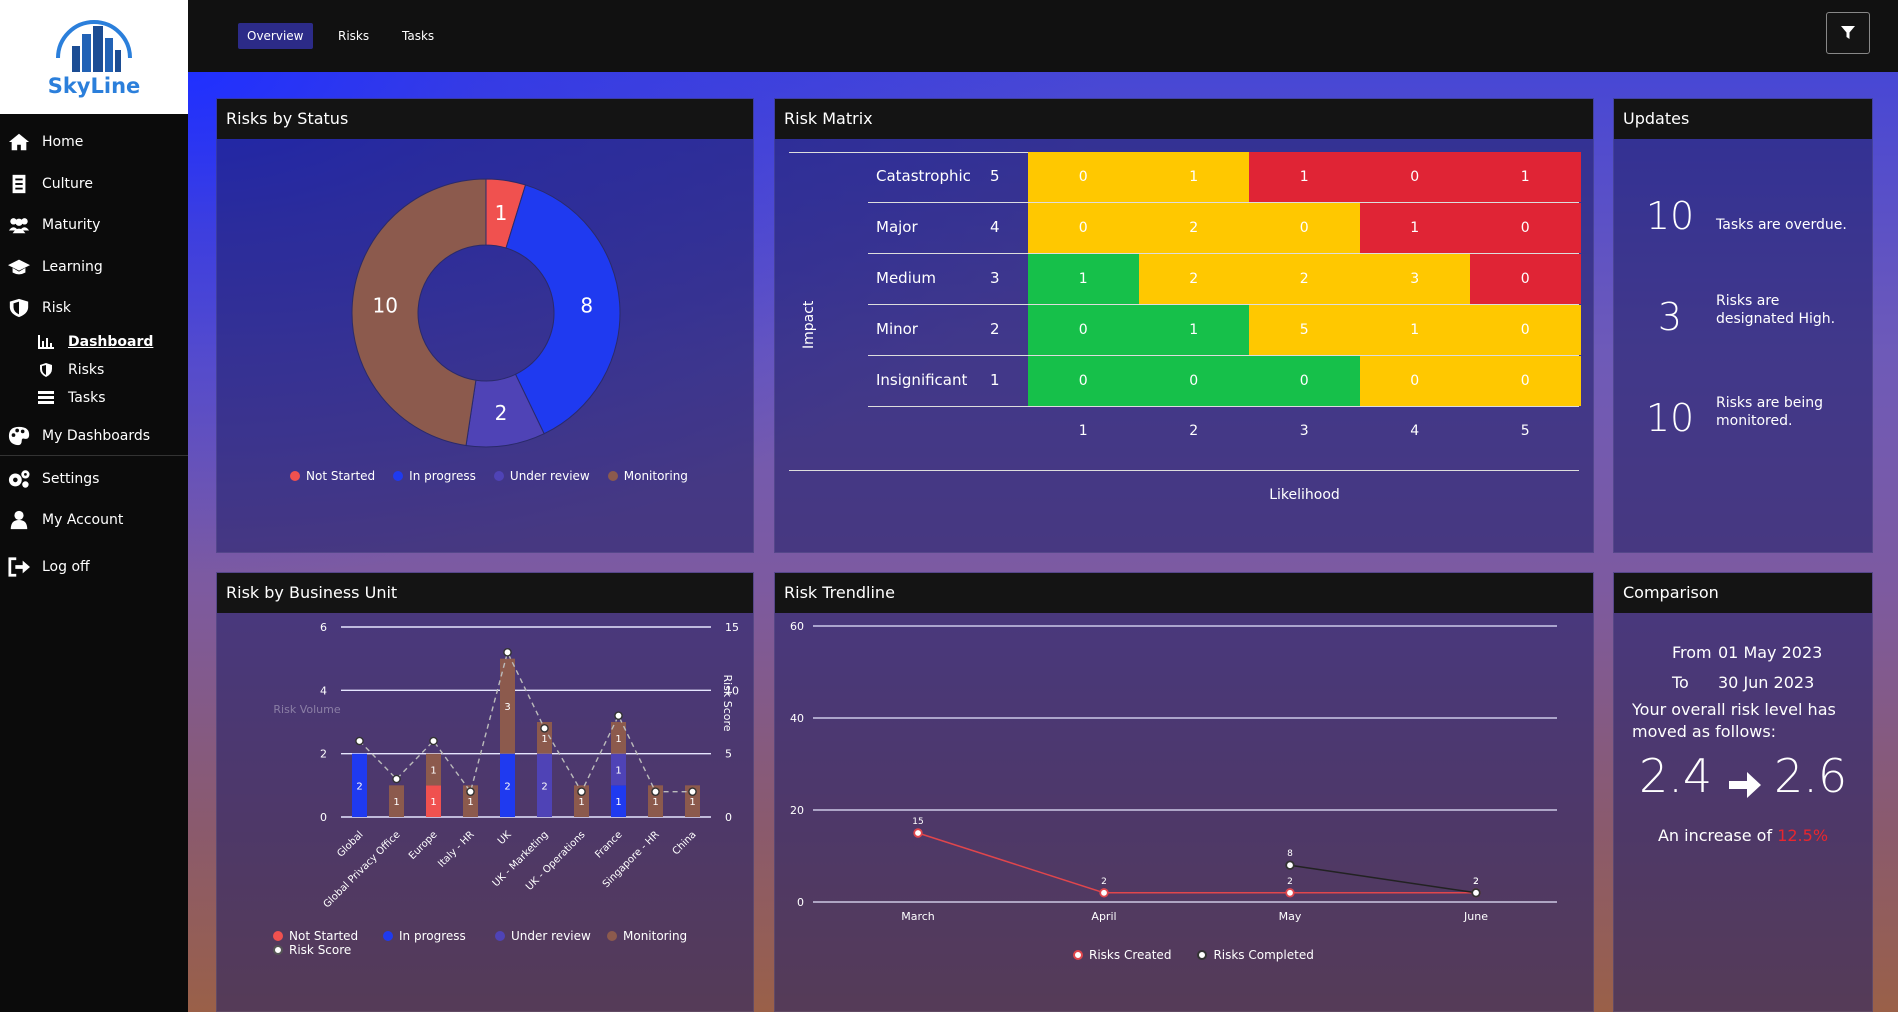 This screenshot has height=1012, width=1898. I want to click on sidebar-item-home: Home, so click(45, 142).